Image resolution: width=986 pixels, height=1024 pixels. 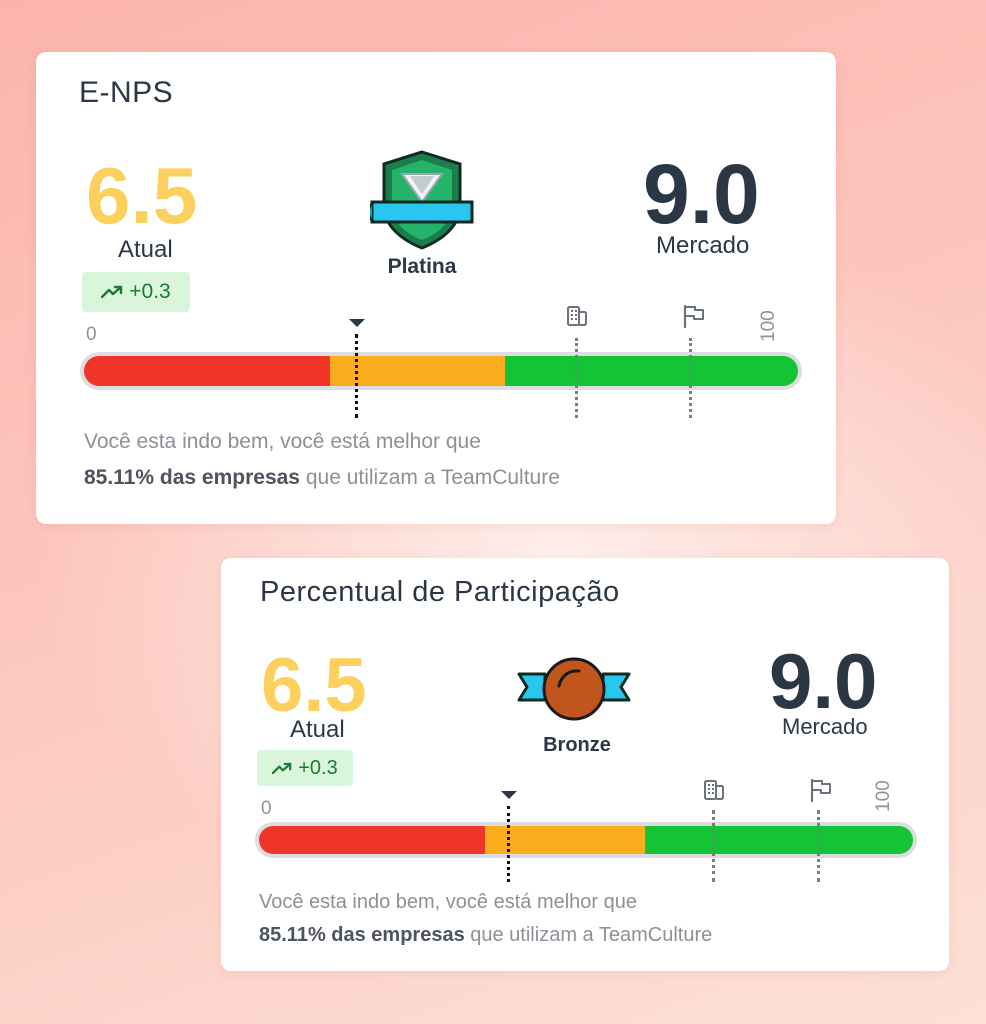 I want to click on card-title: Percentual de Participação, so click(x=440, y=592).